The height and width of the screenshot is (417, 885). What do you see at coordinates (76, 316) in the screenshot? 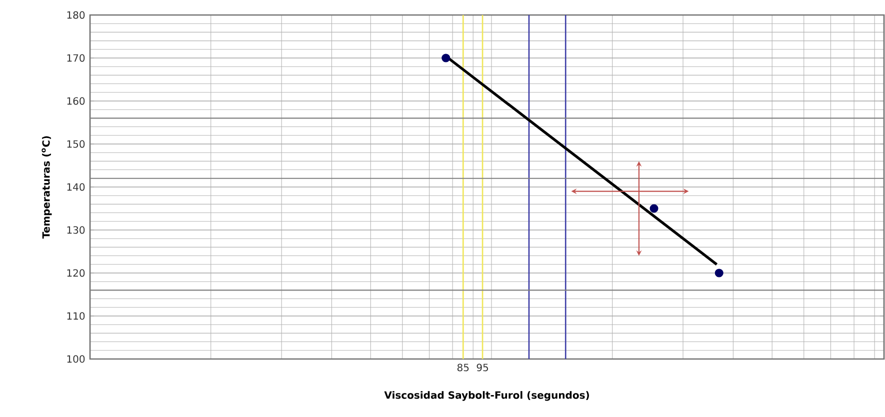
I see `y-tick-label: 110` at bounding box center [76, 316].